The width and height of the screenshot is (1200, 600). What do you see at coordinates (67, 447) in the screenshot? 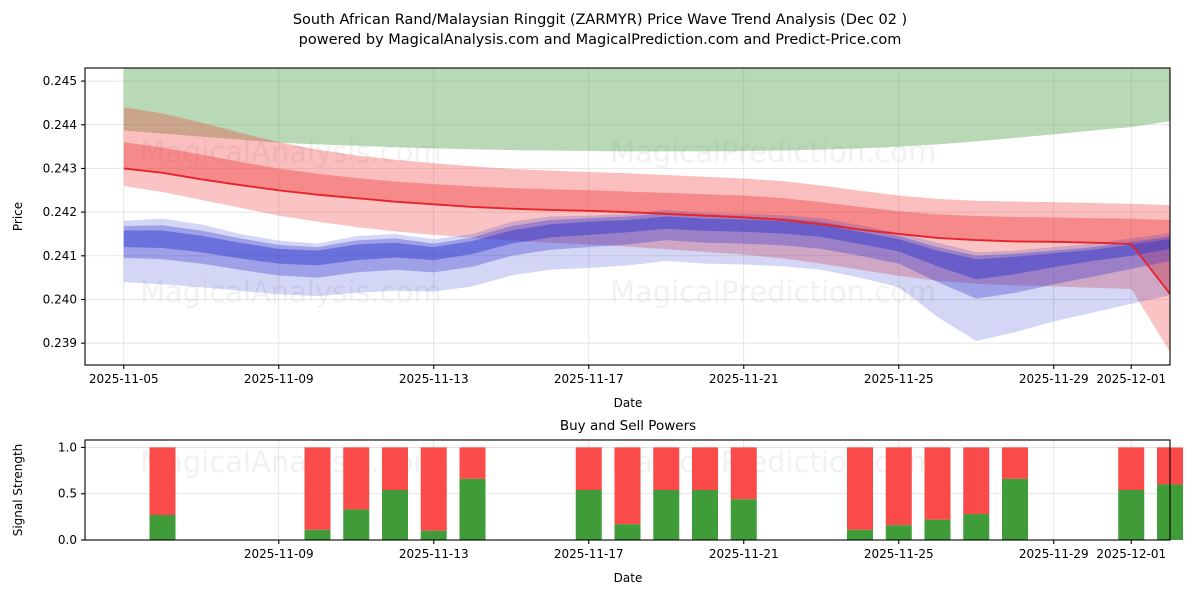
I see `ytick-label: 1.0` at bounding box center [67, 447].